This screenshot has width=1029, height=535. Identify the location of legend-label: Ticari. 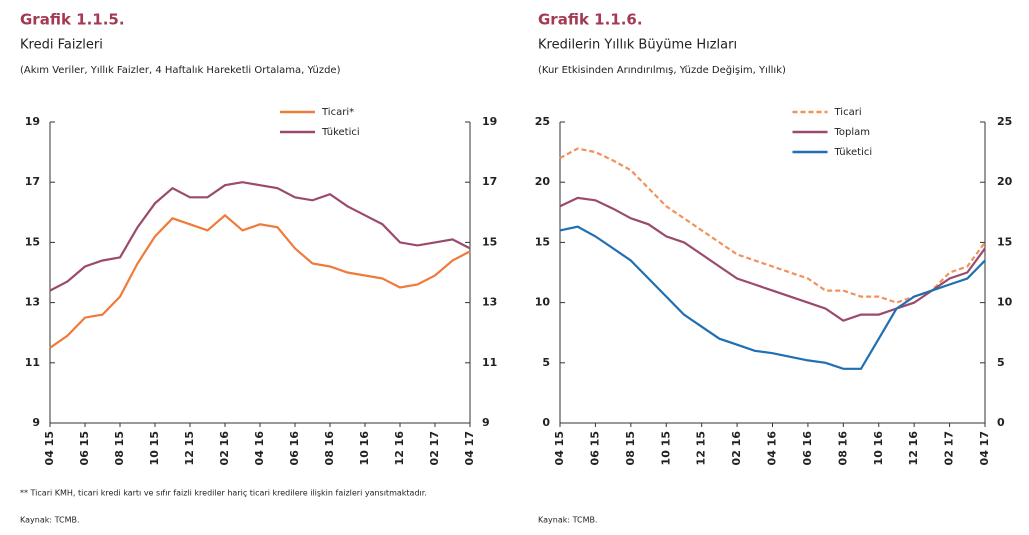
(848, 112).